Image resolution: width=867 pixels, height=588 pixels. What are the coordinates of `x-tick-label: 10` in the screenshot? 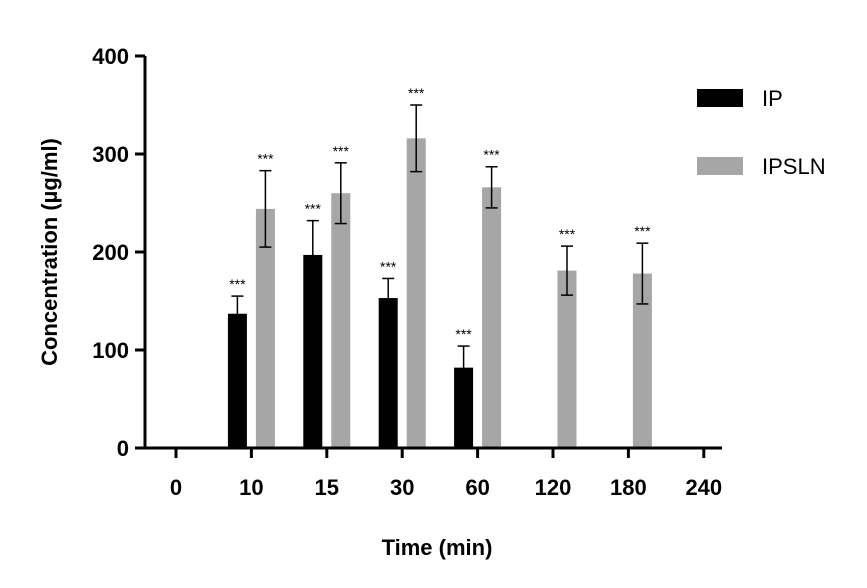 It's located at (251, 487).